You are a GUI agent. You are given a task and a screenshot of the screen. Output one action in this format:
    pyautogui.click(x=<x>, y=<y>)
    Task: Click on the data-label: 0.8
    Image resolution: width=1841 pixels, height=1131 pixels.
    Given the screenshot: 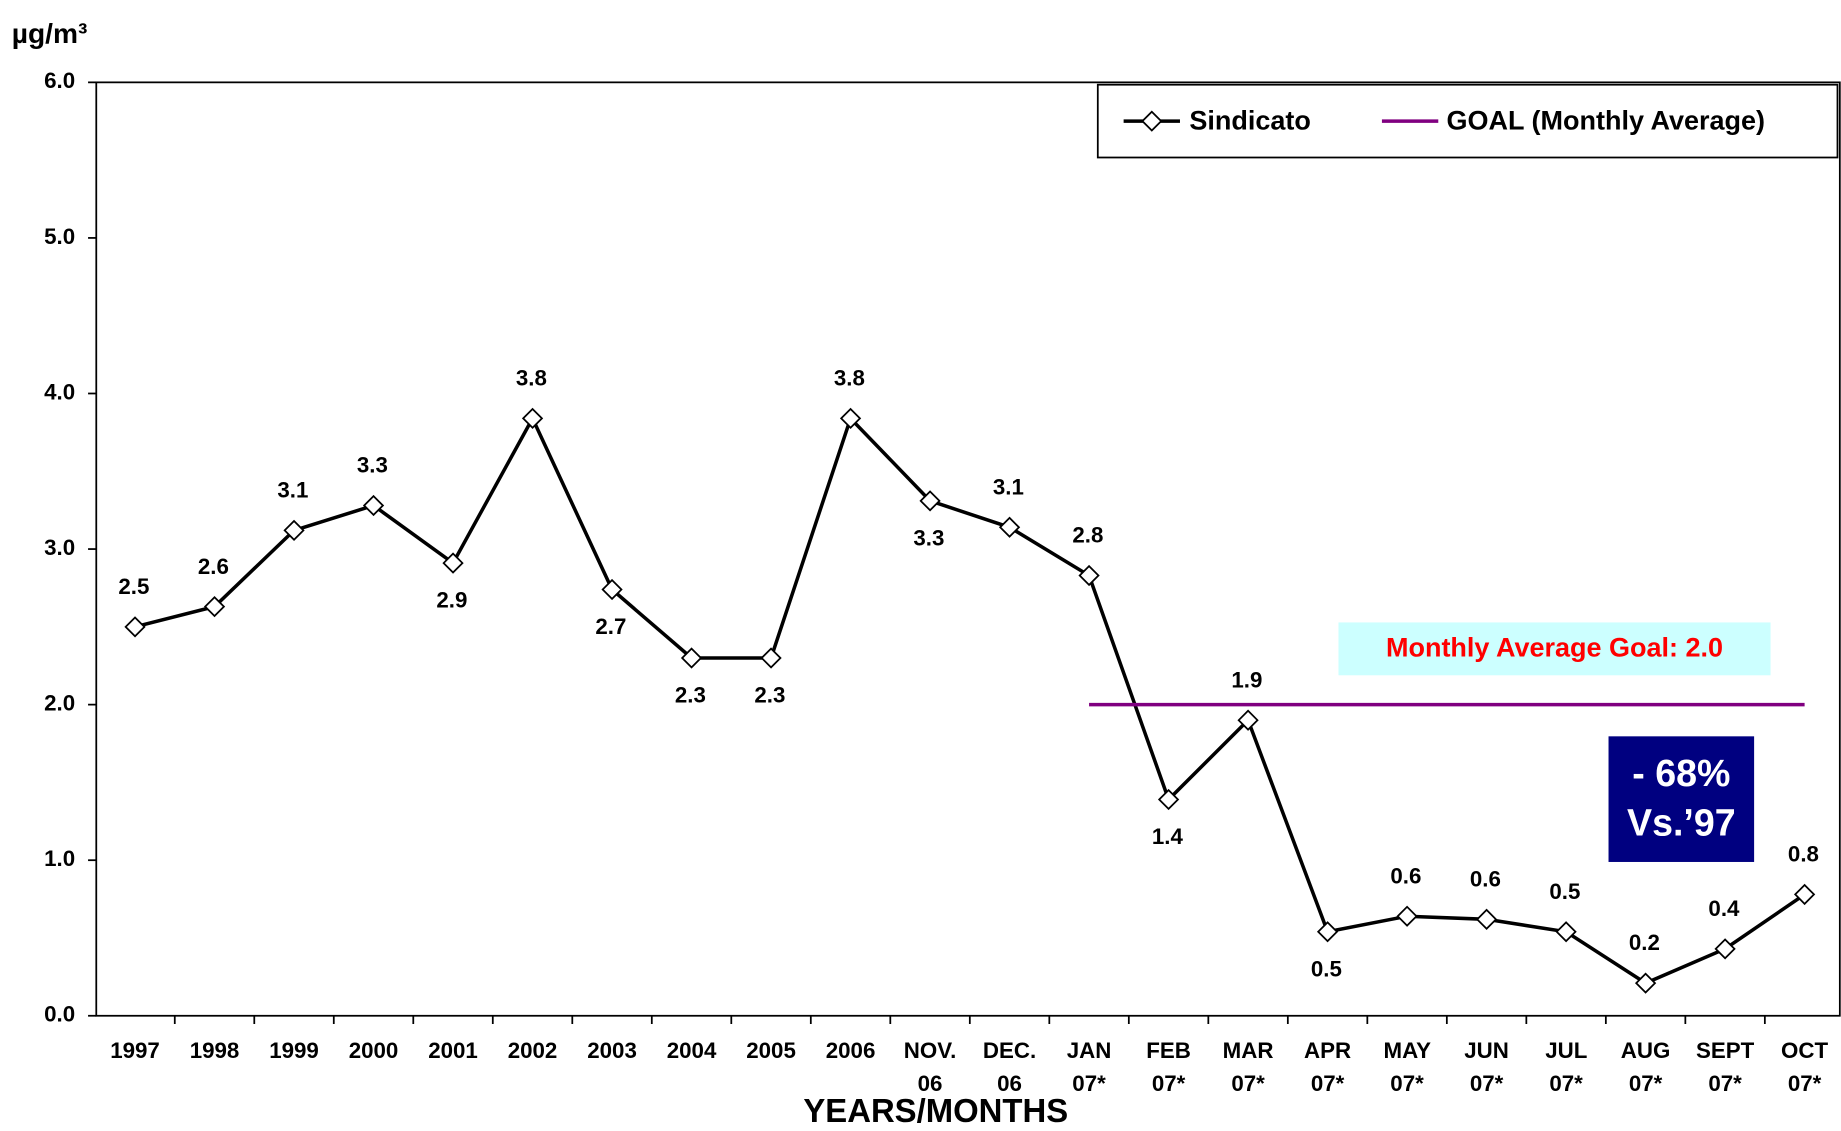 What is the action you would take?
    pyautogui.click(x=1803, y=854)
    